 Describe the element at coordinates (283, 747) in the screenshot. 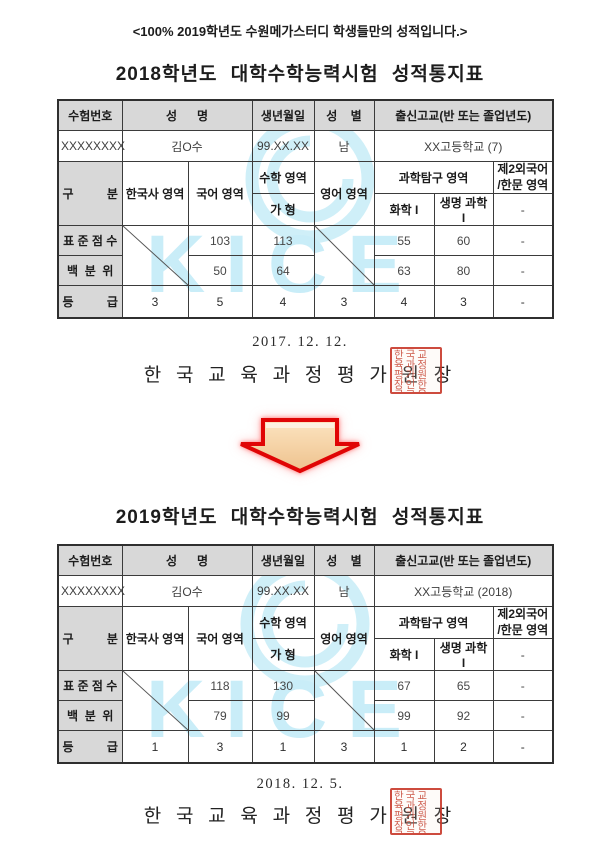

I see `grade-math: 1` at that location.